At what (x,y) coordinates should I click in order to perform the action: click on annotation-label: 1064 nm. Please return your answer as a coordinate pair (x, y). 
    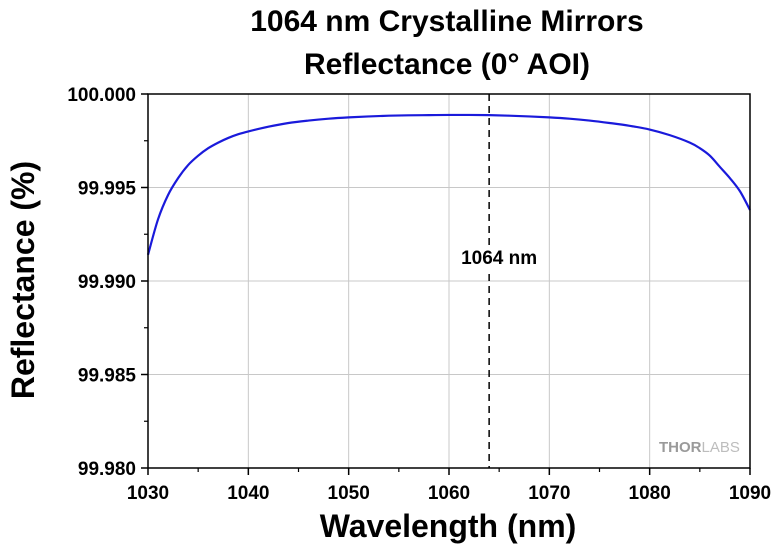
    Looking at the image, I should click on (499, 258).